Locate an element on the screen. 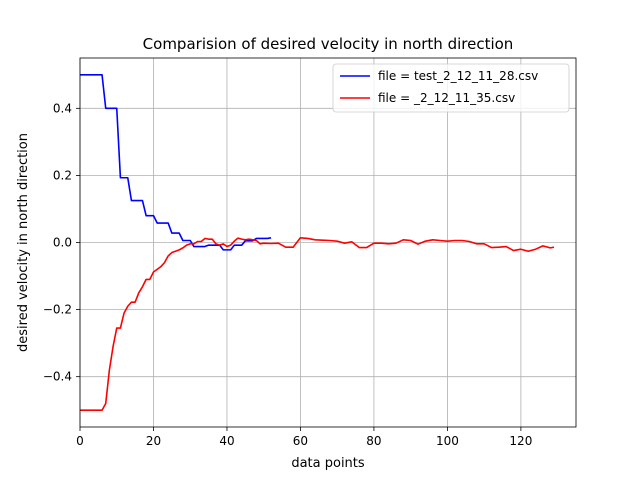 Image resolution: width=640 pixels, height=480 pixels. x-tick-label: 0 is located at coordinates (80, 441).